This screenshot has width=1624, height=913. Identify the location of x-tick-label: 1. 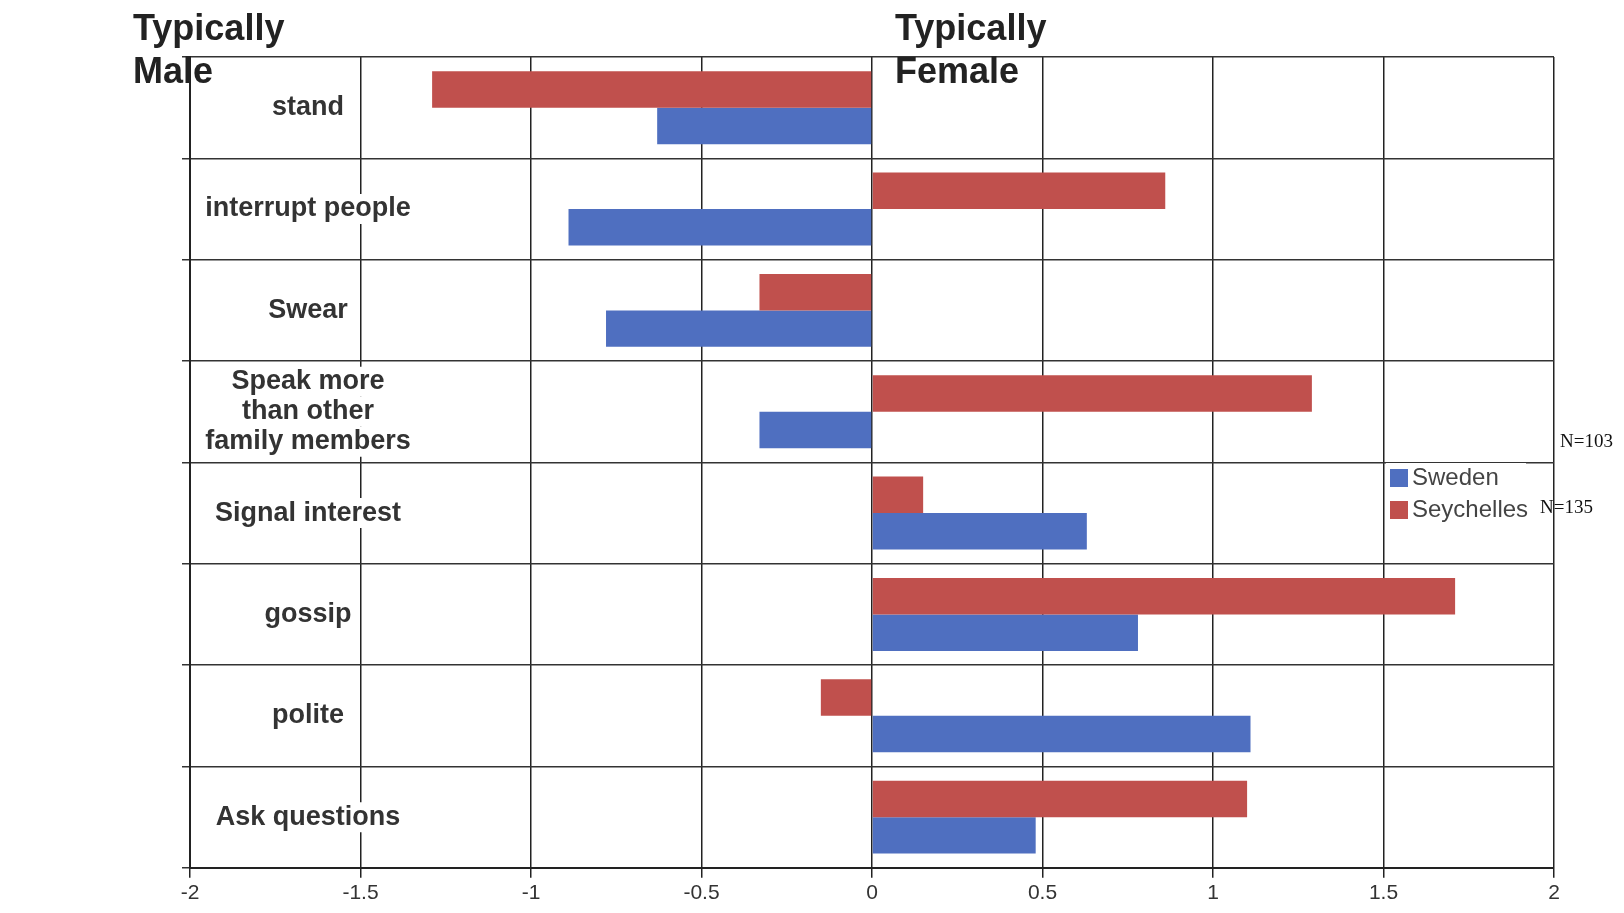
(1213, 892).